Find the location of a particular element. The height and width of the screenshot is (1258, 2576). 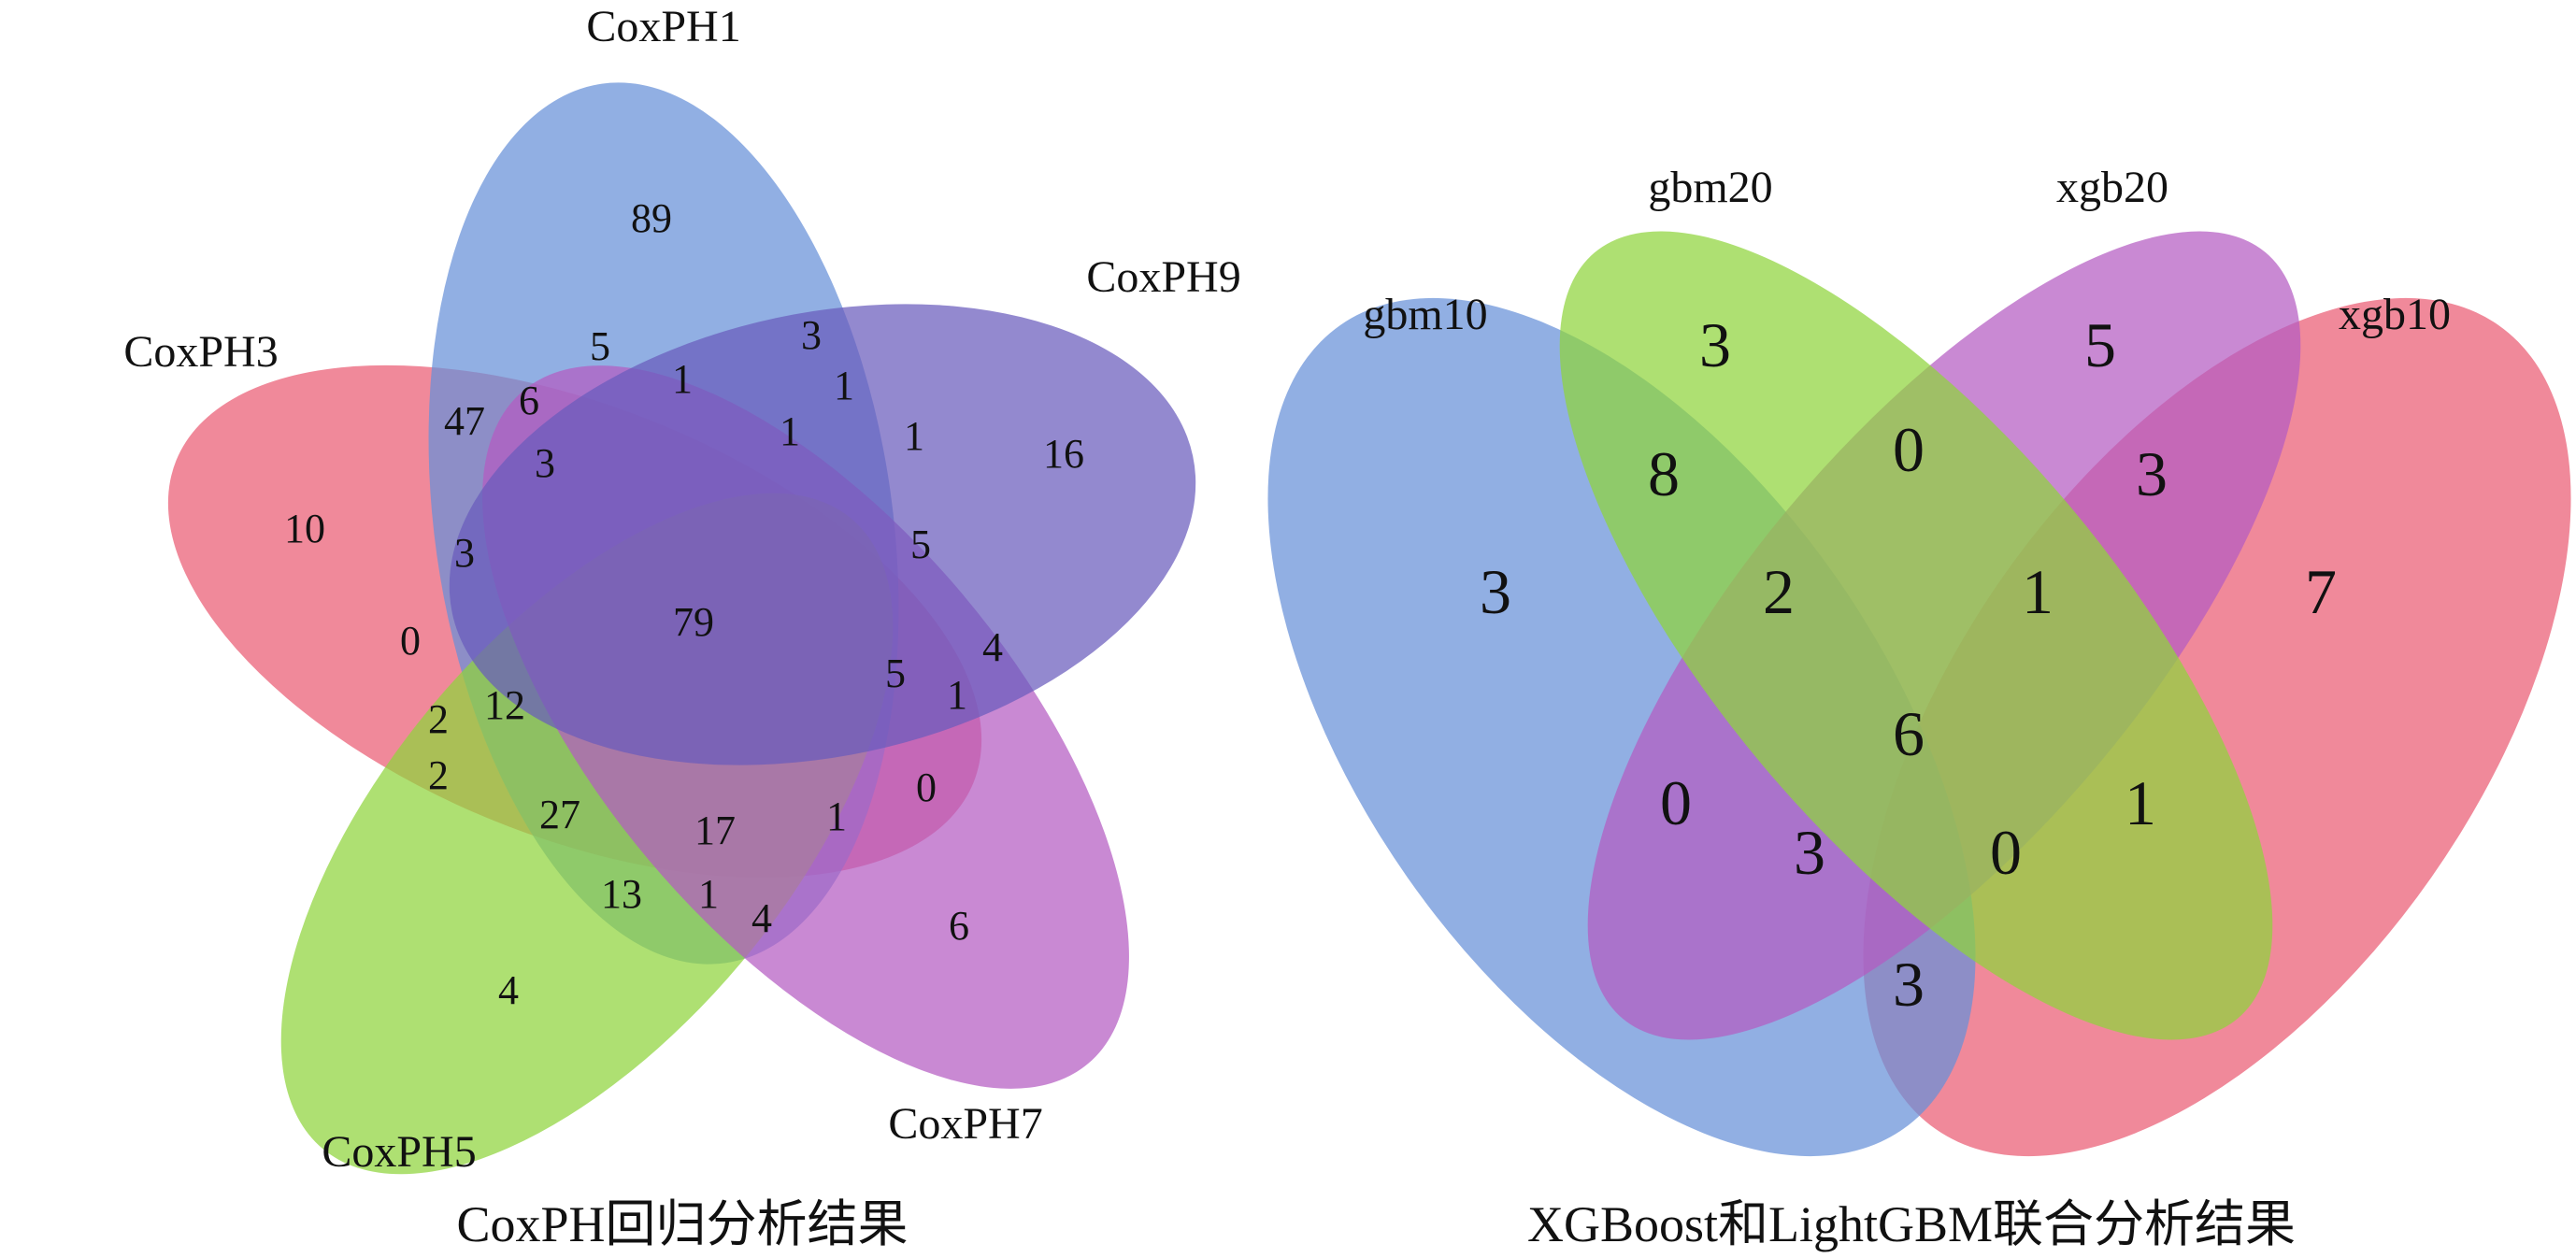

set-label-coxph1: CoxPH1 is located at coordinates (663, 26).